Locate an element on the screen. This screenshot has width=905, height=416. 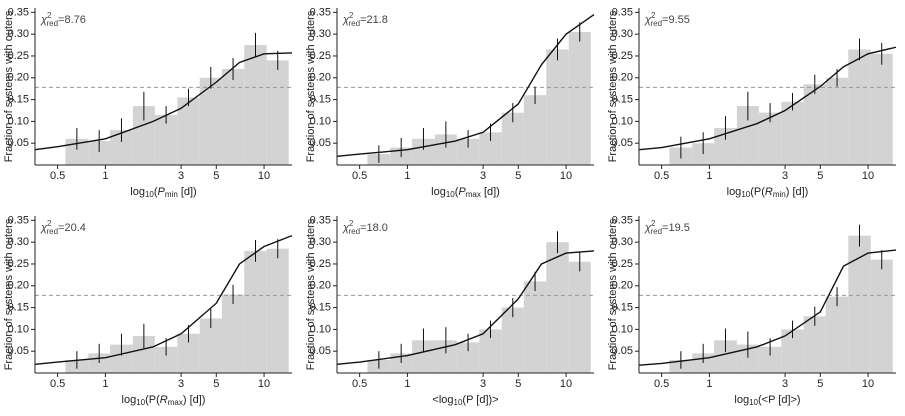
x-label-part: <log is located at coordinates (442, 400).